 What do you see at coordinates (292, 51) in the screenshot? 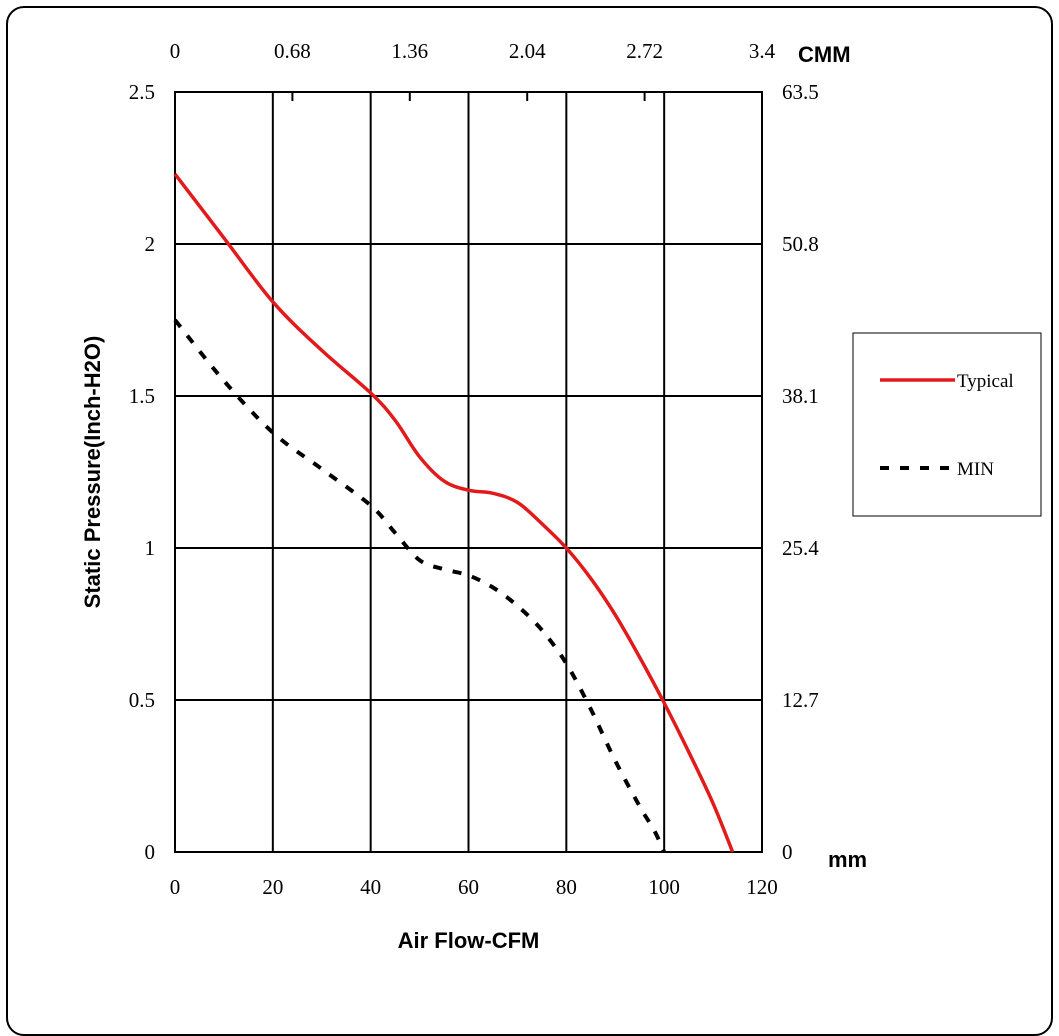
I see `top-tick-label: 0.68` at bounding box center [292, 51].